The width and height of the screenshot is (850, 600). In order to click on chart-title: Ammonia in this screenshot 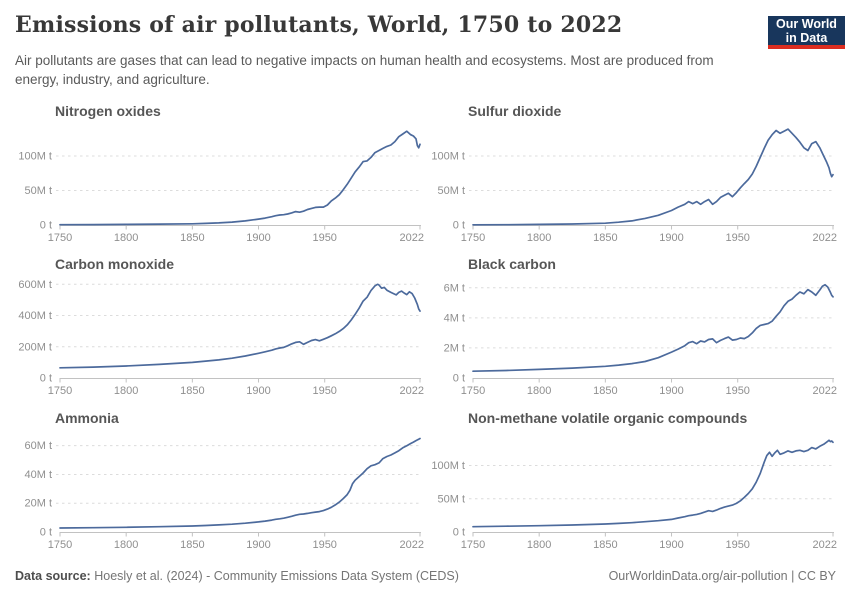, I will do `click(87, 418)`.